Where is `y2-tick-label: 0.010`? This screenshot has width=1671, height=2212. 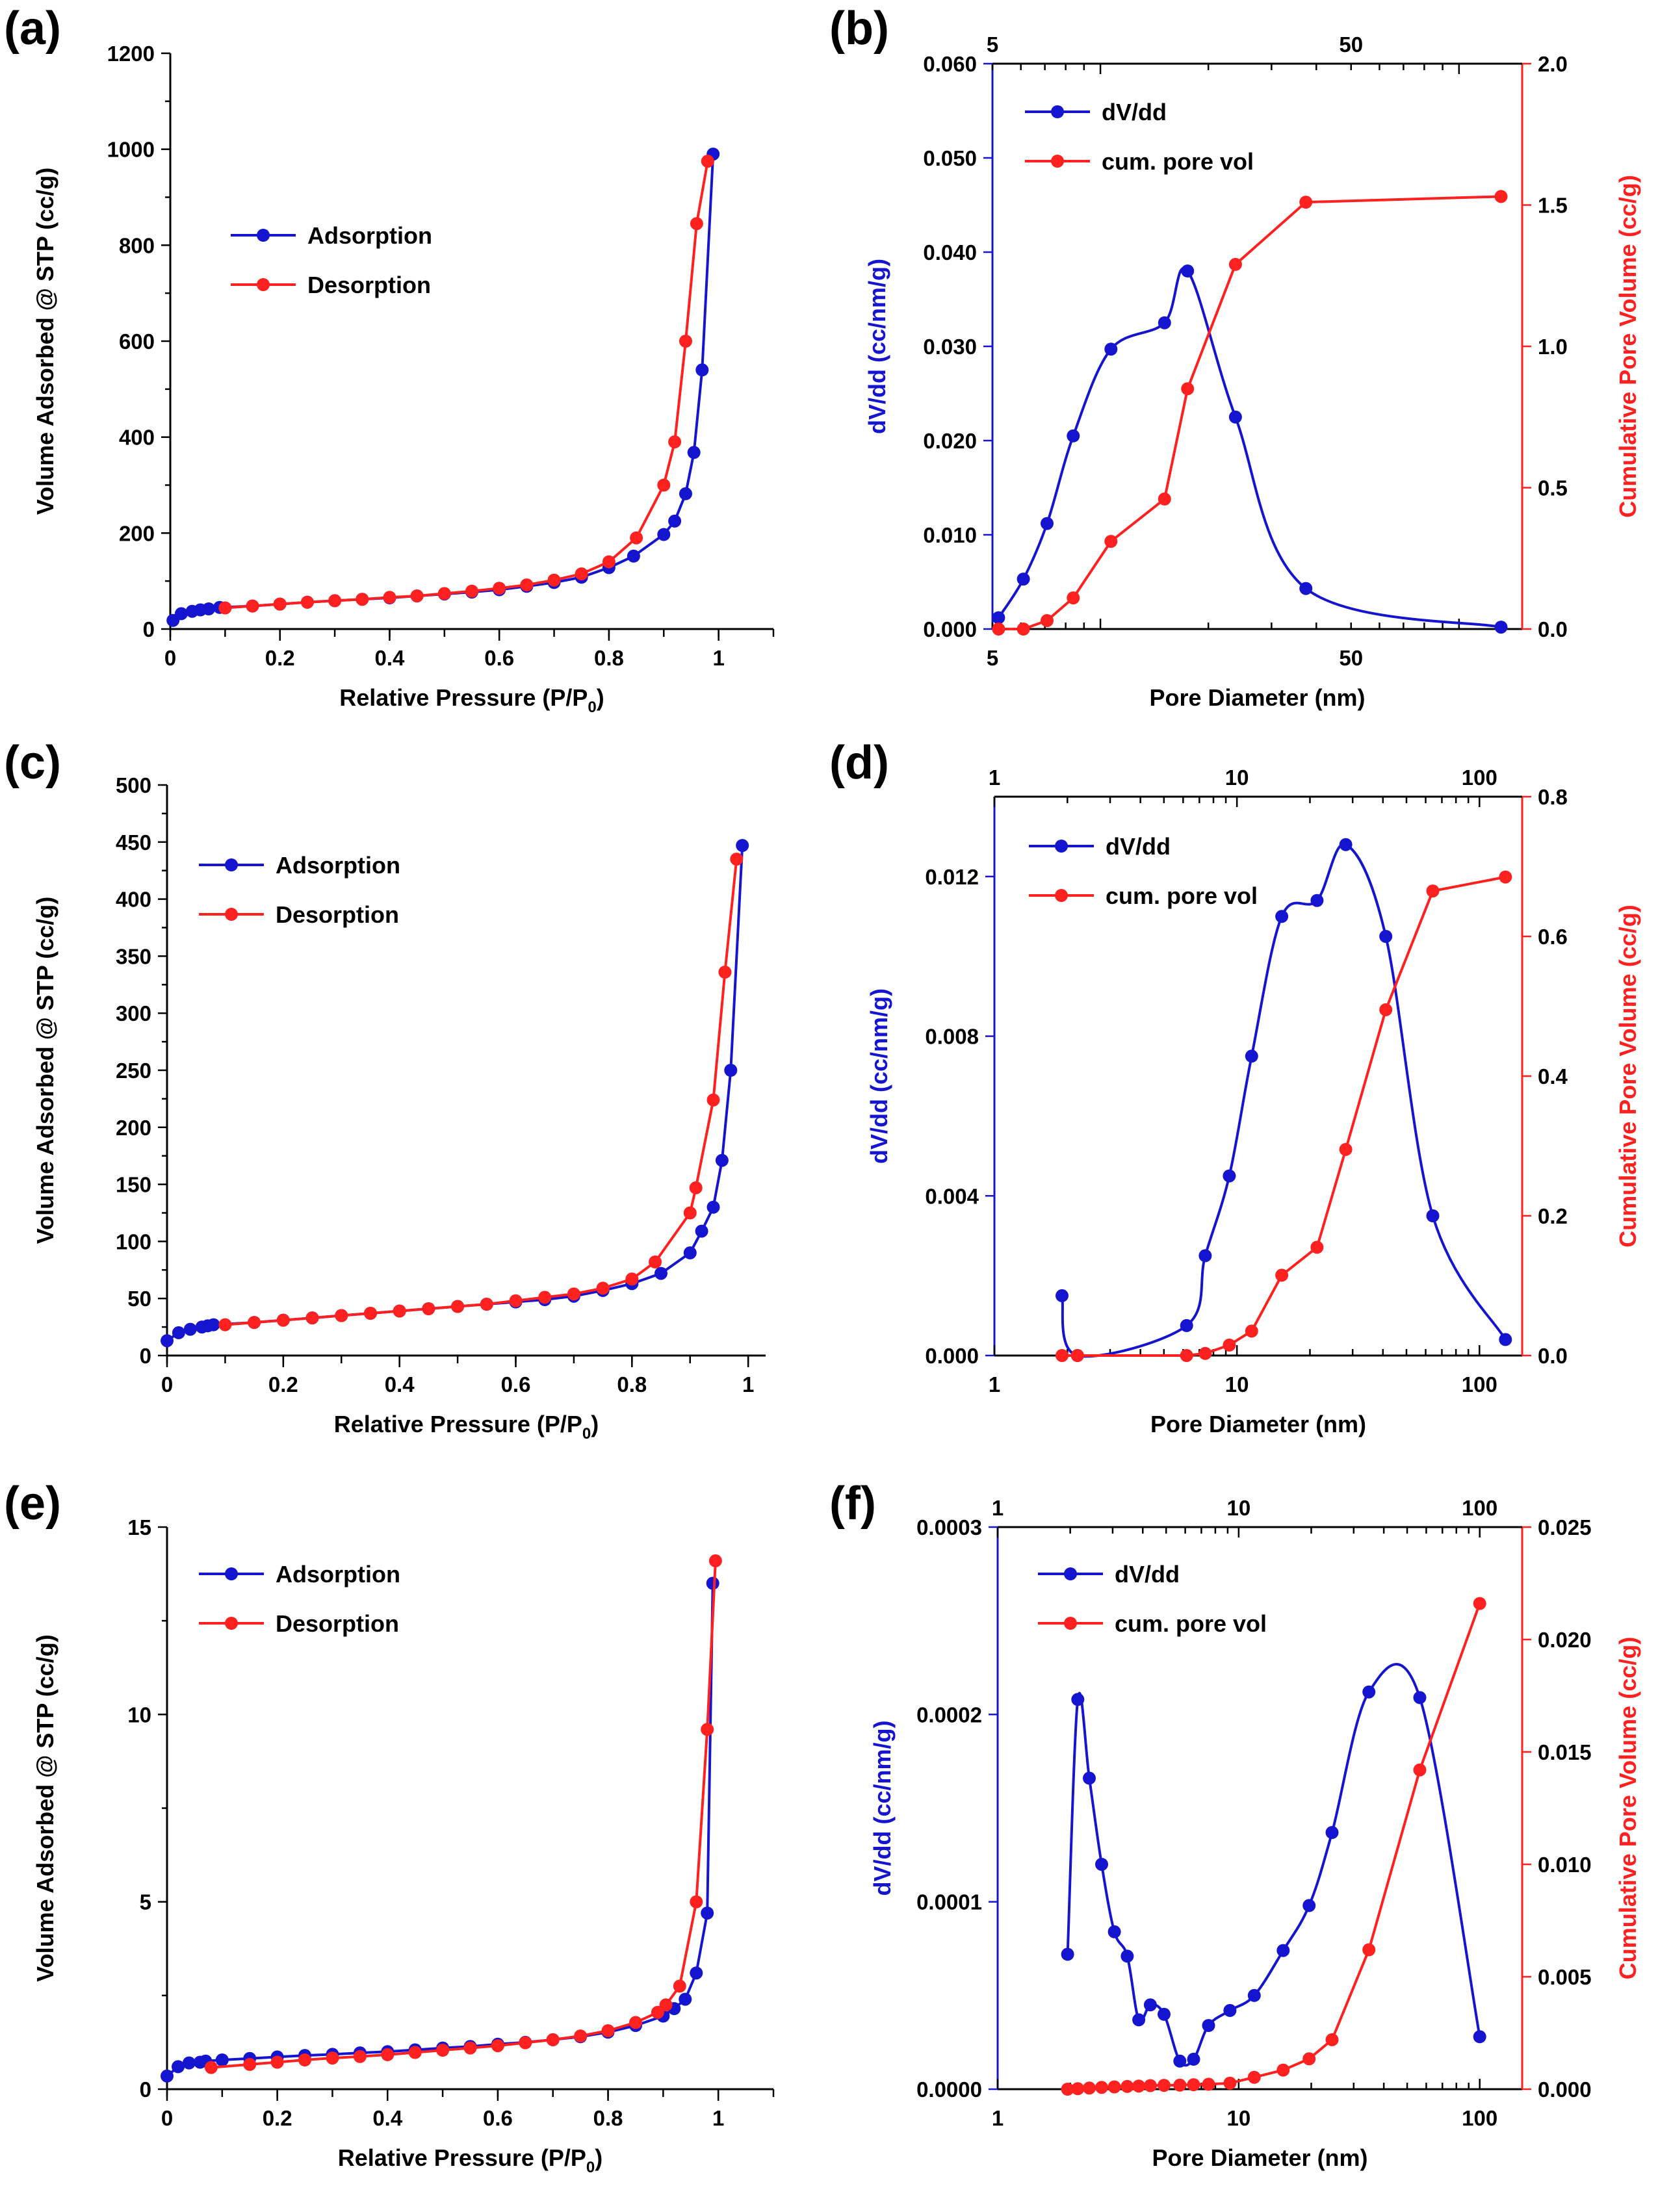
y2-tick-label: 0.010 is located at coordinates (1565, 1865).